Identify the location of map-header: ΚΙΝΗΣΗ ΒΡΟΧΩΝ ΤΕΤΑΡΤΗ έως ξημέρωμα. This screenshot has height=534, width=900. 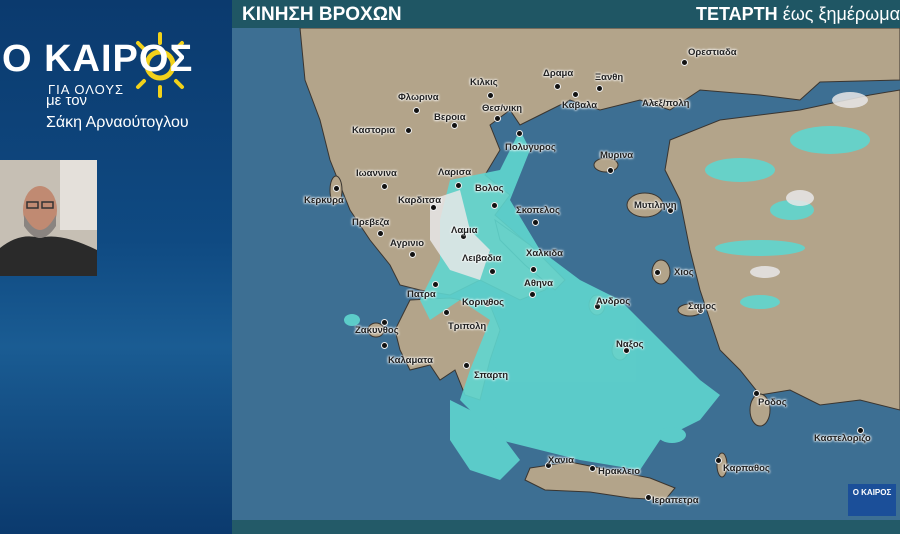
(566, 14).